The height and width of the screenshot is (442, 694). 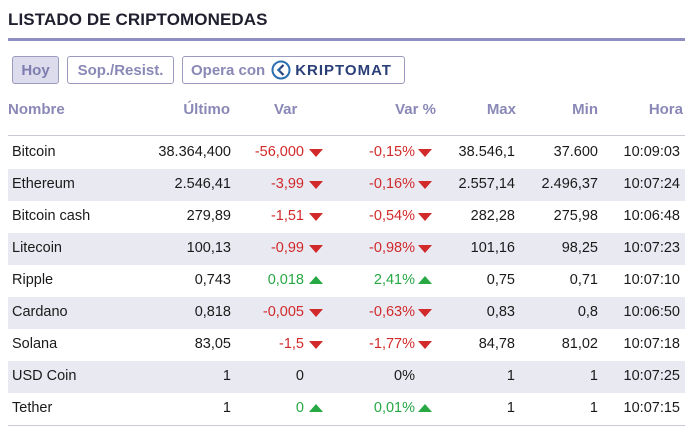 I want to click on table-row: Ripple 0,743 0,018 2,41% 0,75 0,71 10:07:10, so click(x=346, y=281).